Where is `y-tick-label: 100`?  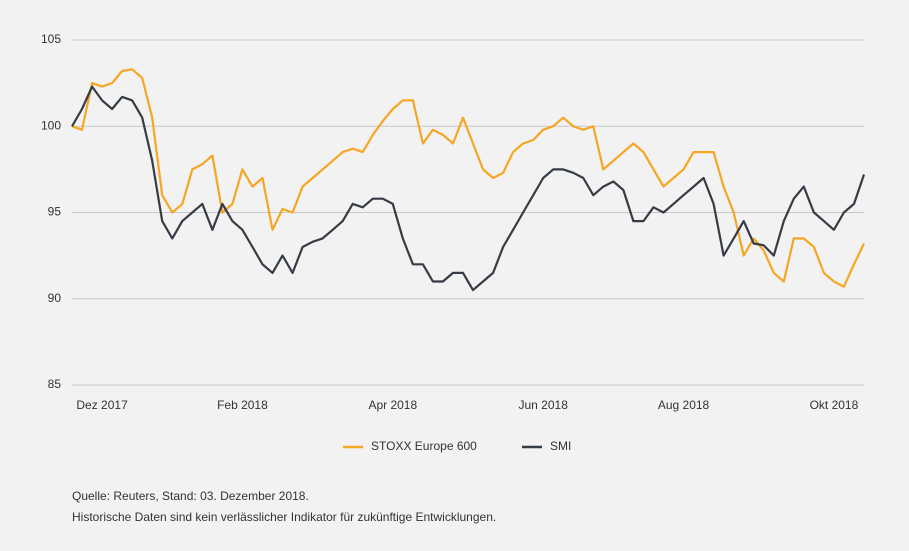
y-tick-label: 100 is located at coordinates (51, 125).